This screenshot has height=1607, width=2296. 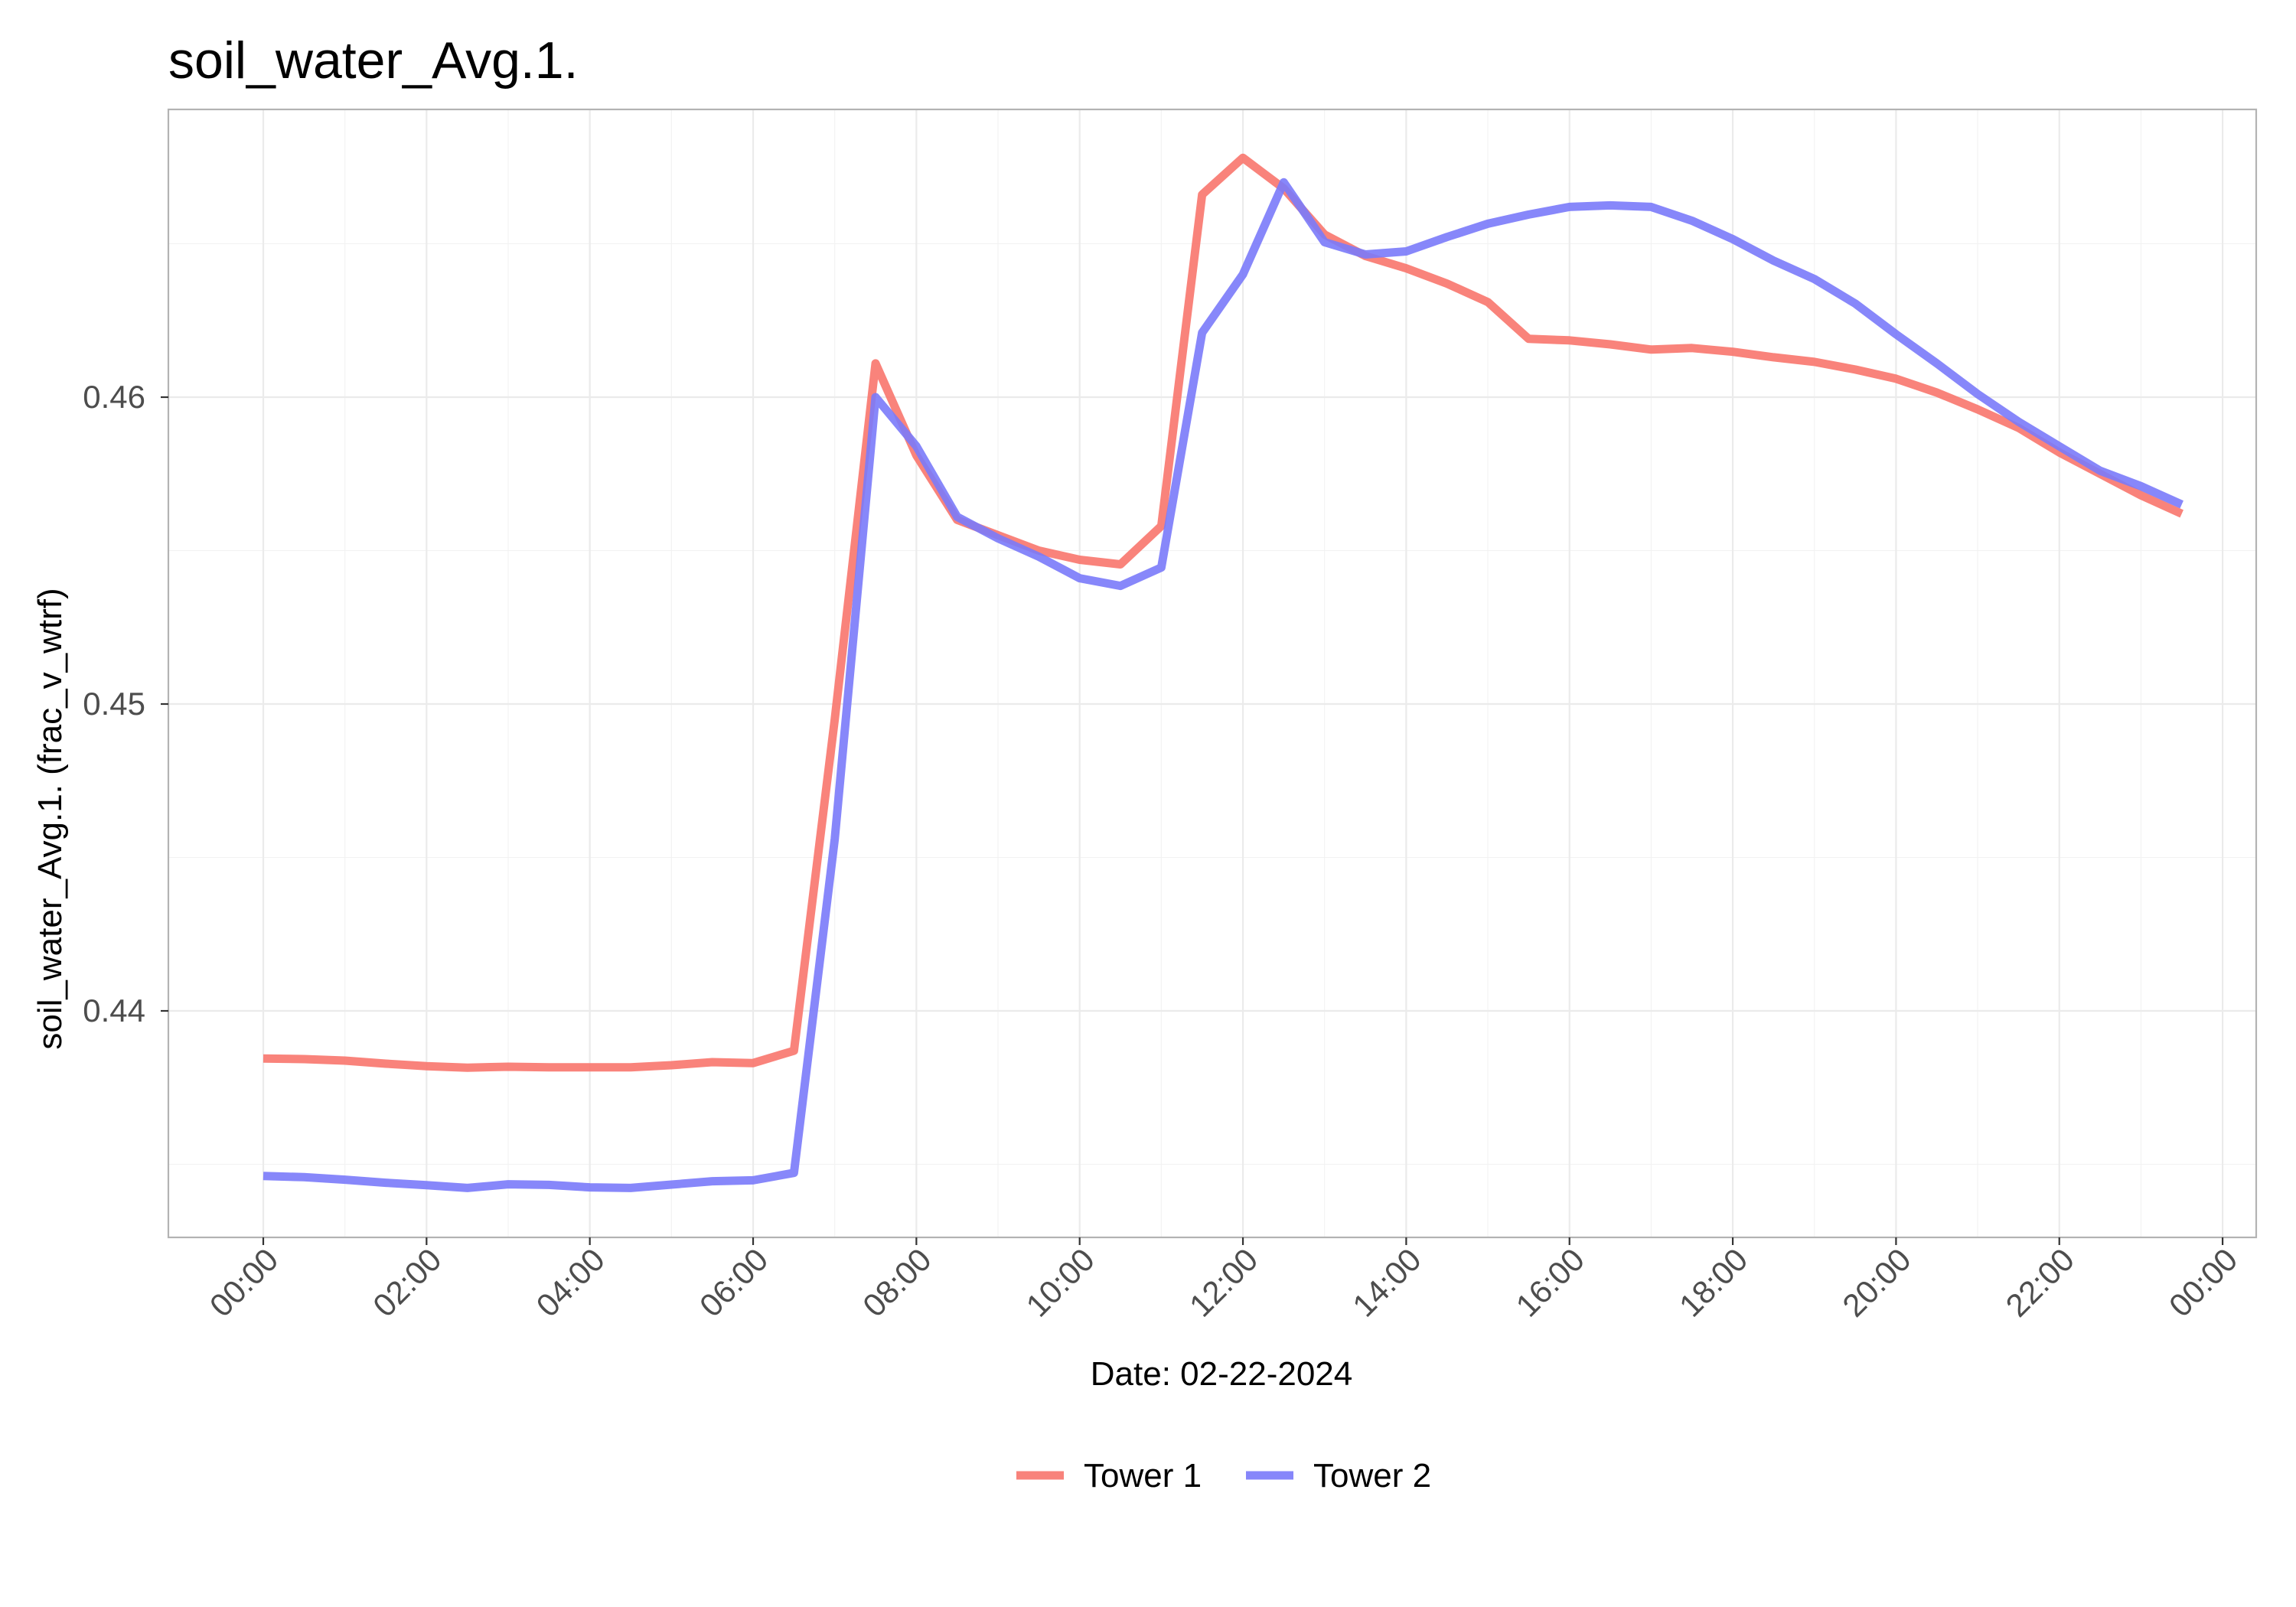 What do you see at coordinates (1372, 1476) in the screenshot?
I see `legend-label-tower-2: Tower 2` at bounding box center [1372, 1476].